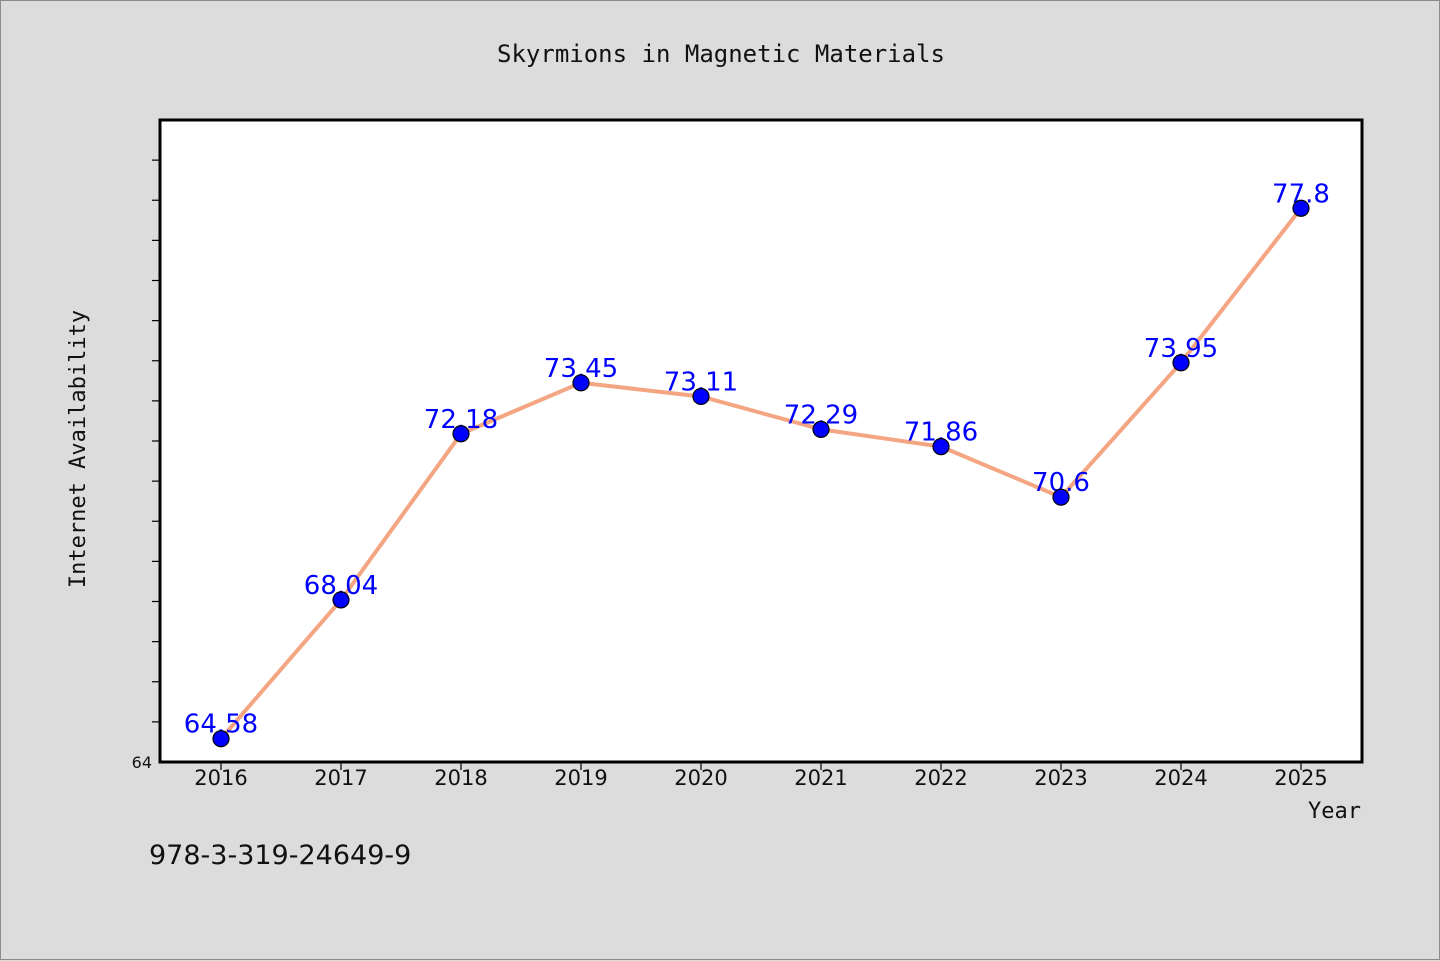  I want to click on x-tick-label: 2023, so click(1060, 778).